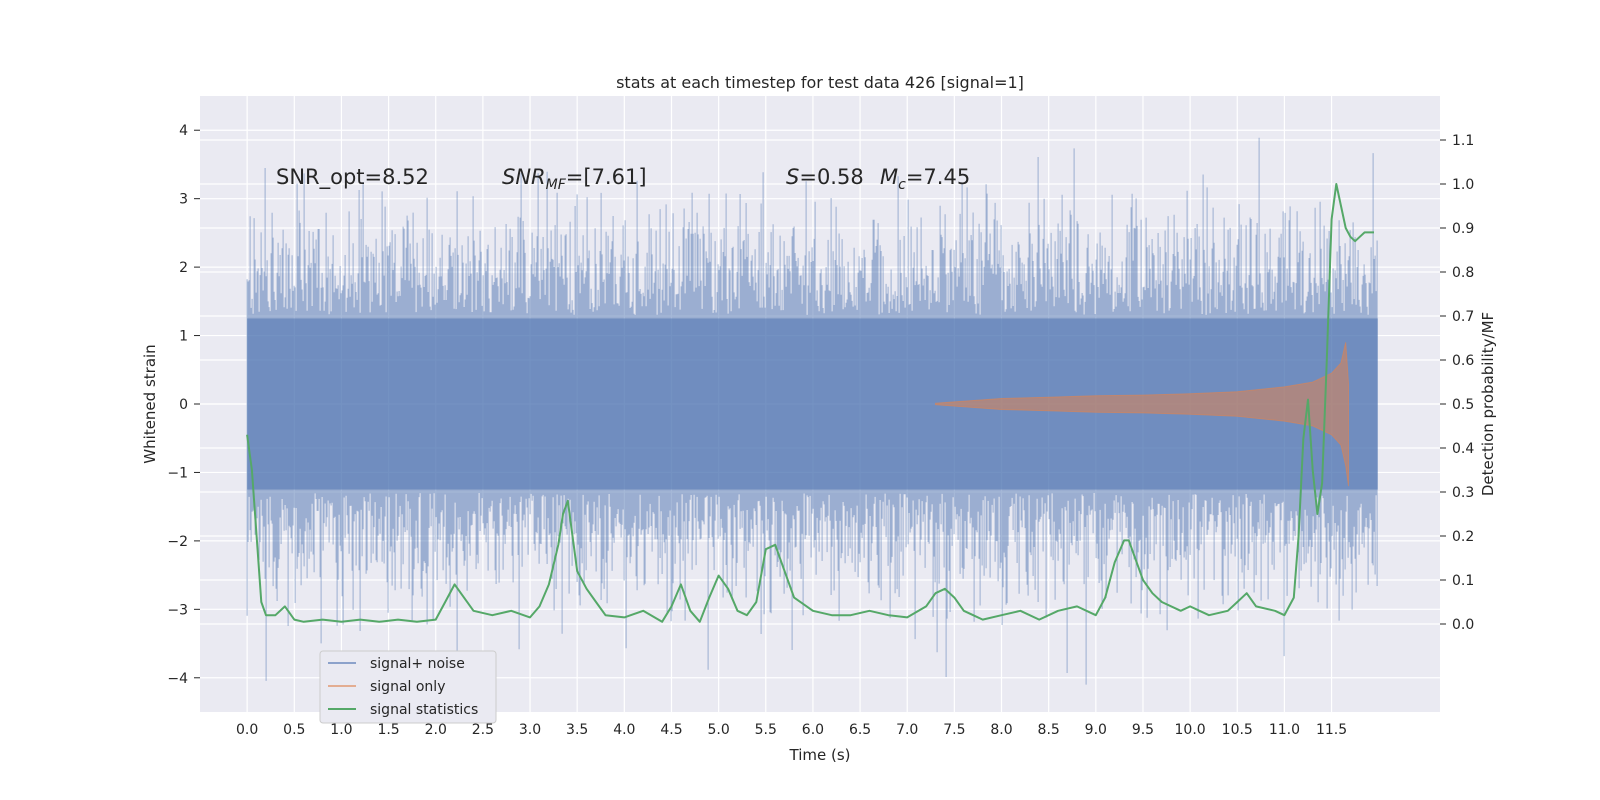  I want to click on annotation-snr-mf: SNRMF=[7.61], so click(574, 179).